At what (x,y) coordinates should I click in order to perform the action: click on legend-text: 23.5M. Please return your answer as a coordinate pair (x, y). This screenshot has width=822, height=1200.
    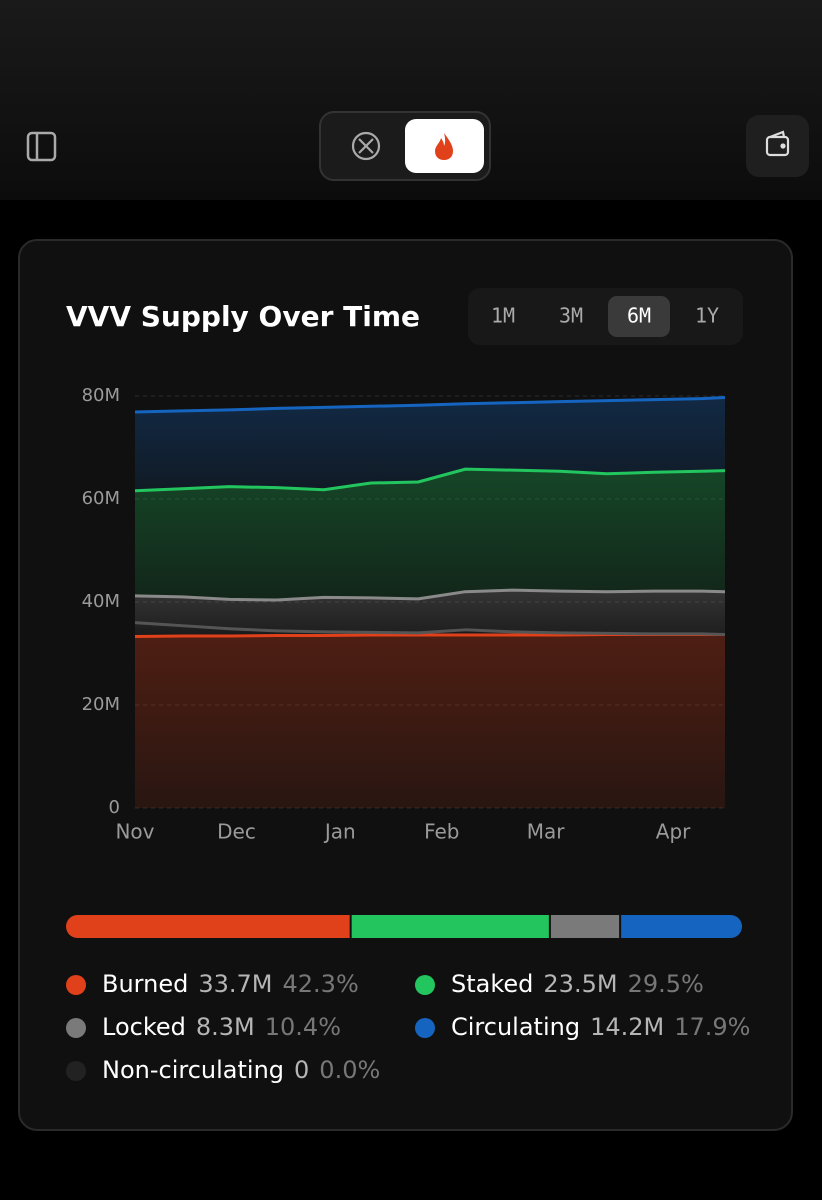
    Looking at the image, I should click on (580, 984).